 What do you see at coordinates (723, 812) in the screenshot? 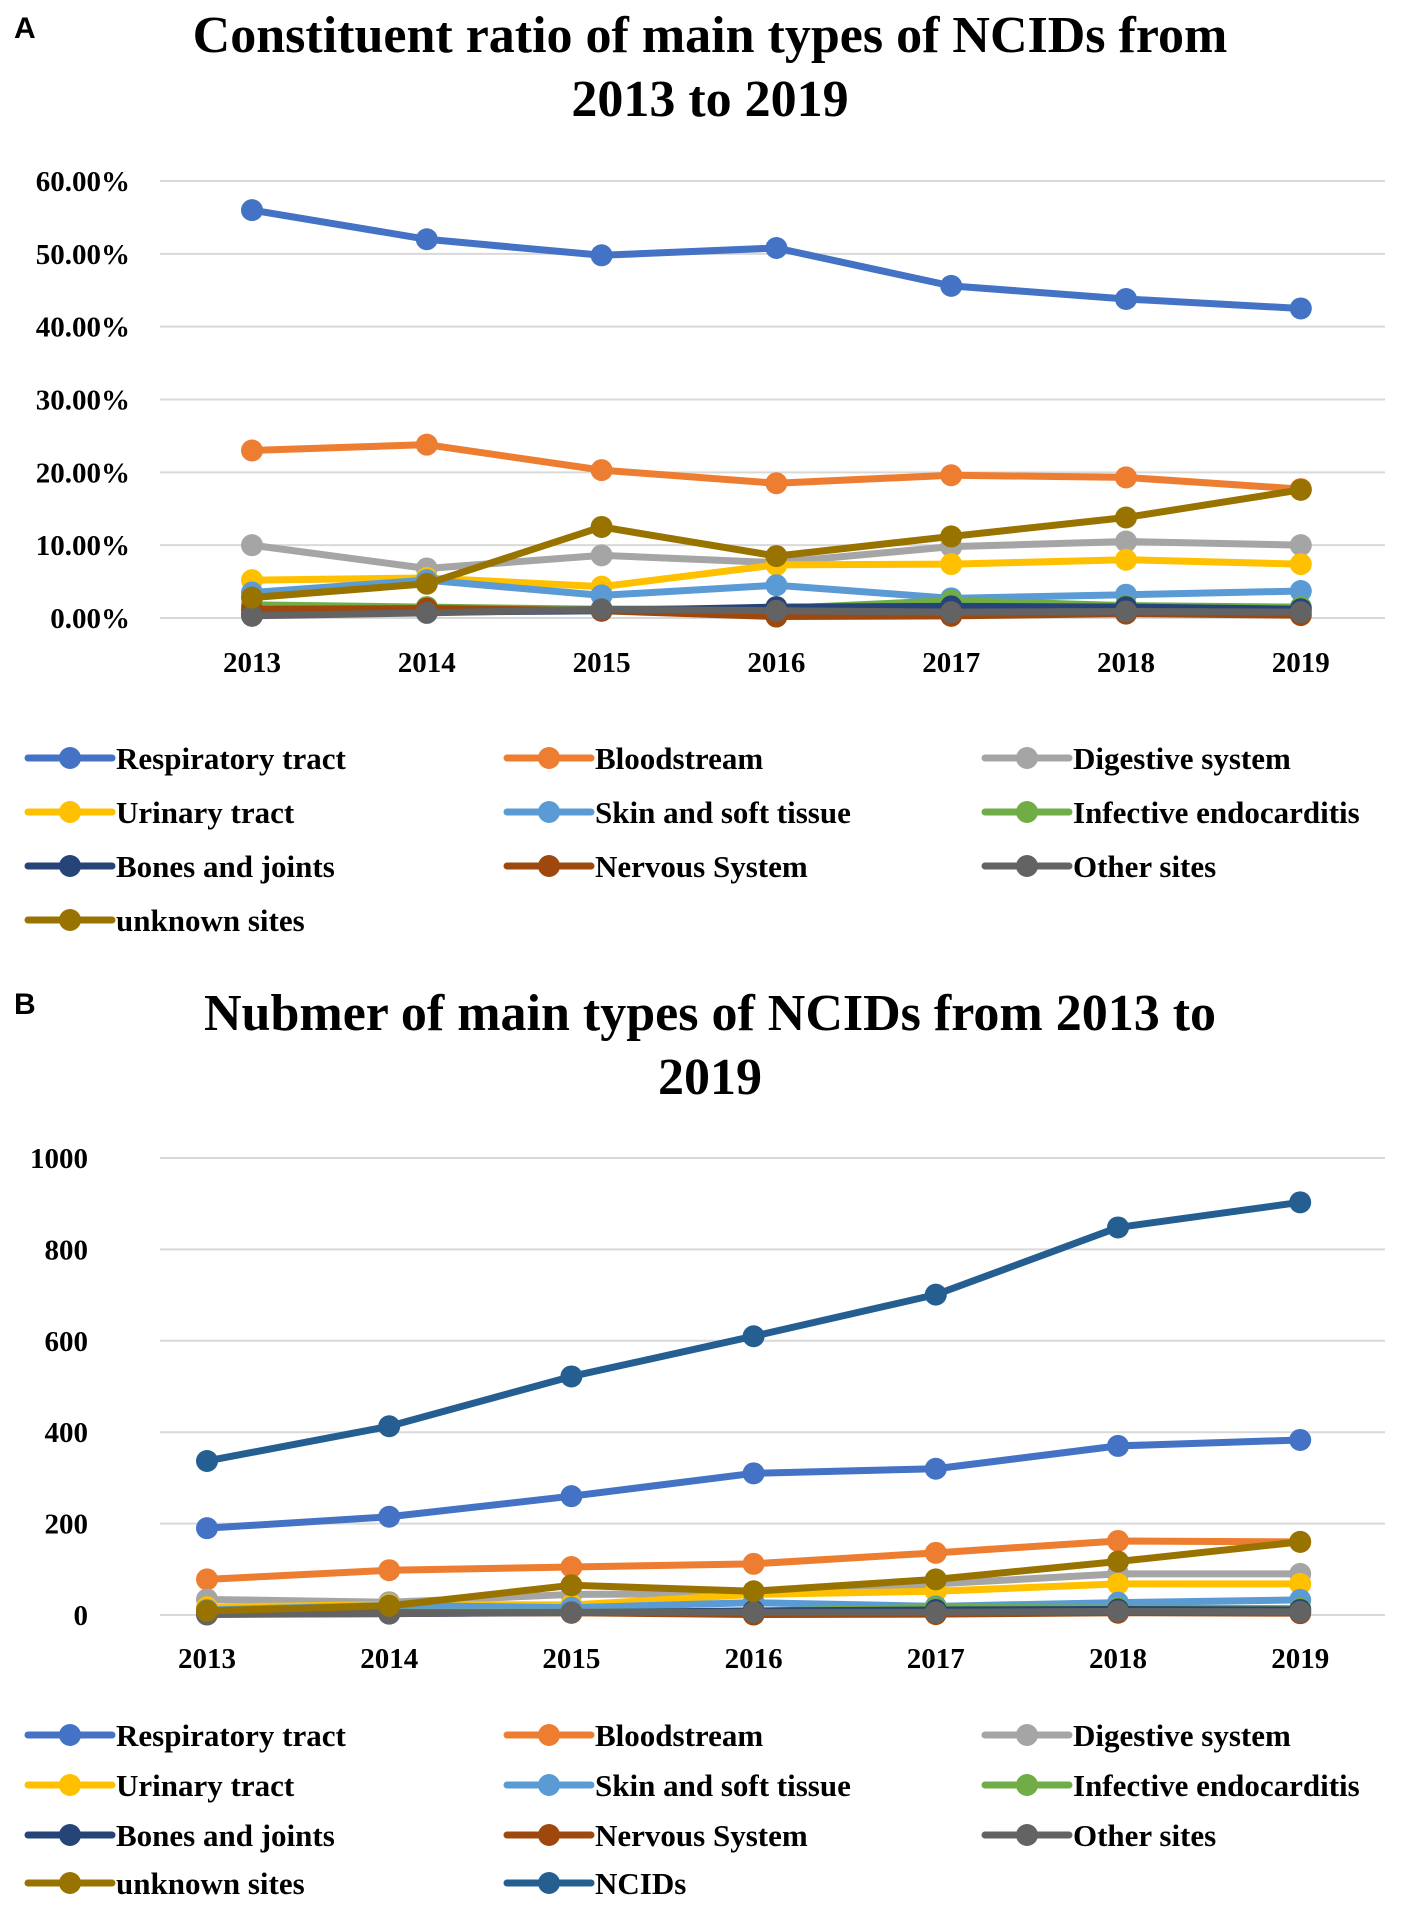
I see `chart-a-legend-label: Skin and soft tissue` at bounding box center [723, 812].